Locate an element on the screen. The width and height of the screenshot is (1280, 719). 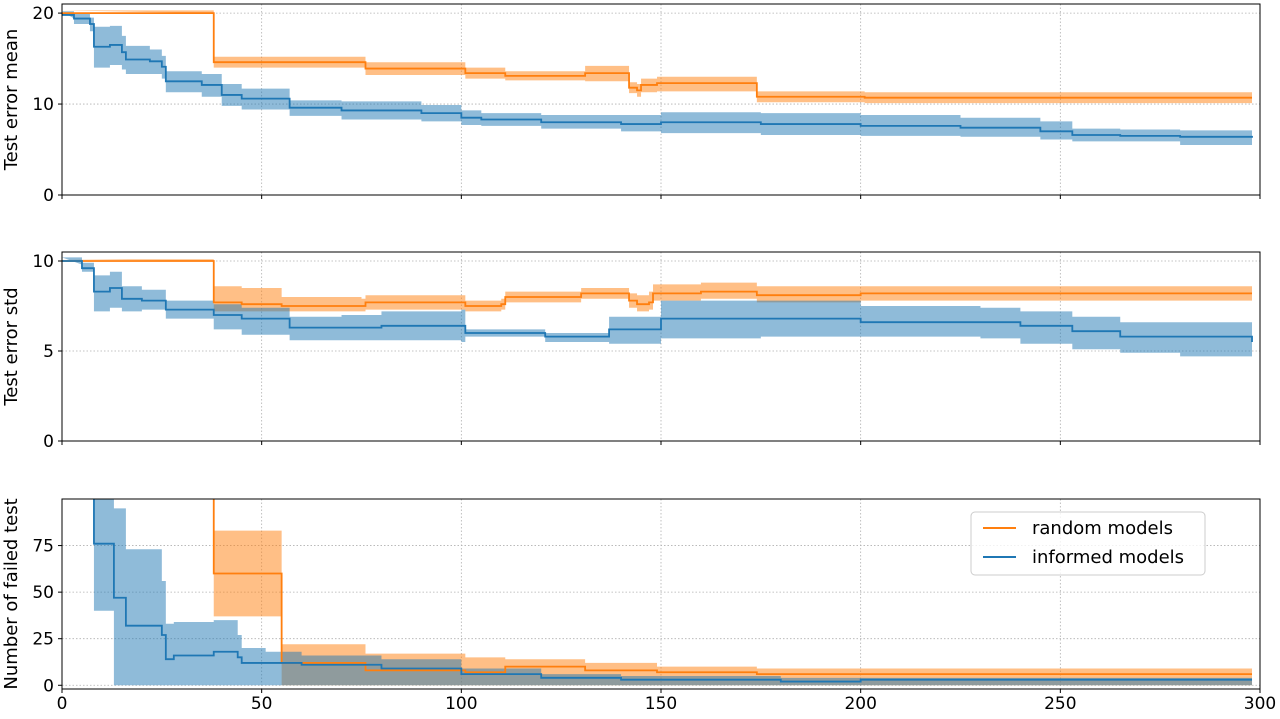
band-informed is located at coordinates (657, 308).